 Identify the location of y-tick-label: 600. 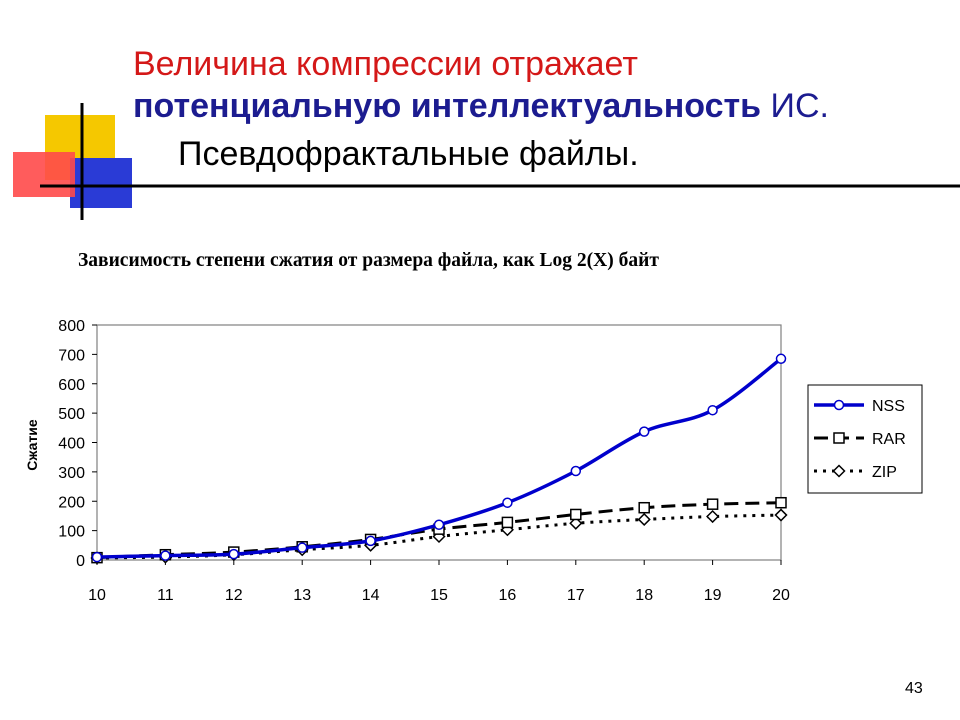
(71, 385).